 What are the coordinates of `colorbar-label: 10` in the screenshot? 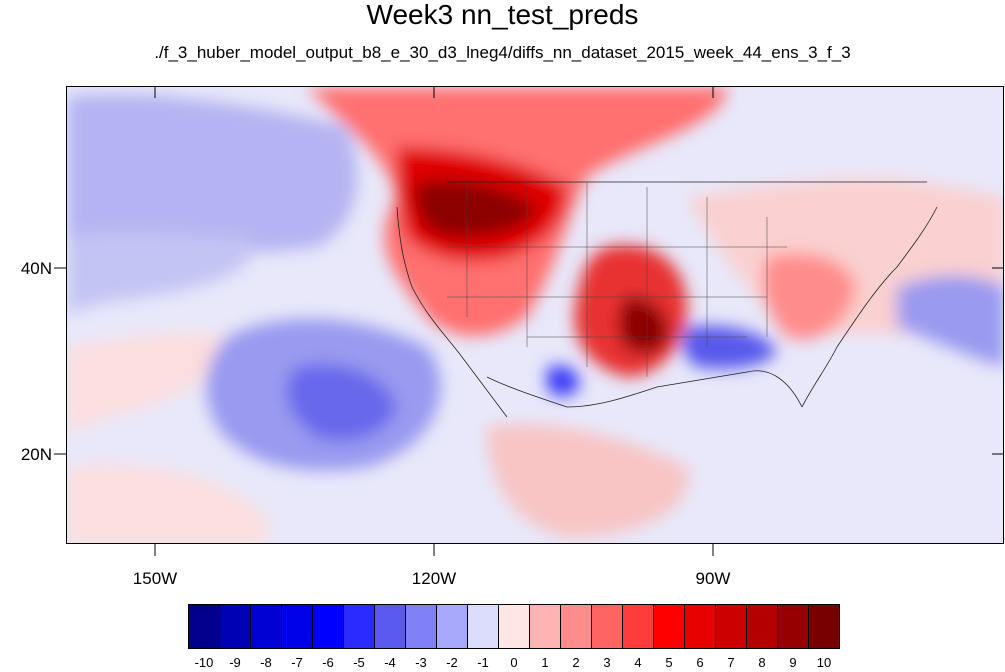 It's located at (824, 662).